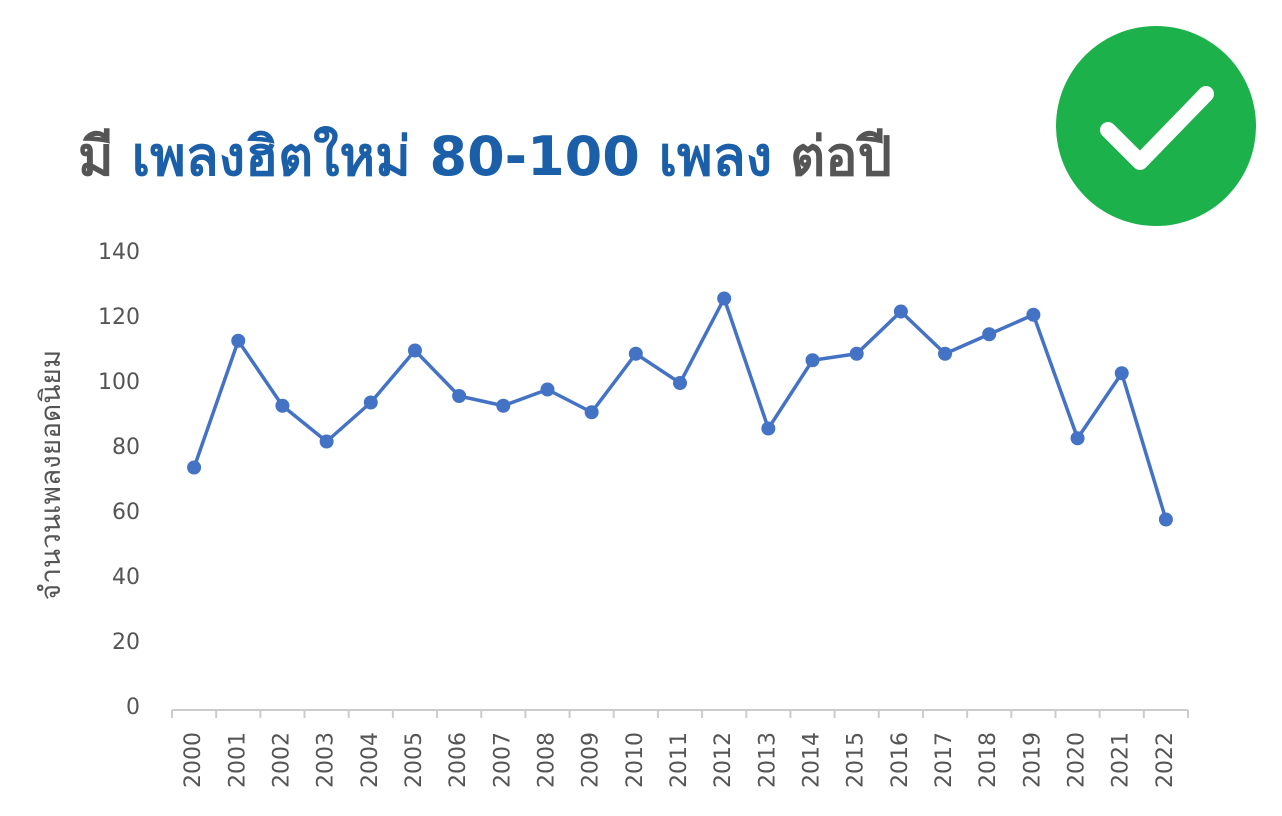 This screenshot has width=1282, height=816. Describe the element at coordinates (96, 156) in the screenshot. I see `title-segment: มี` at that location.